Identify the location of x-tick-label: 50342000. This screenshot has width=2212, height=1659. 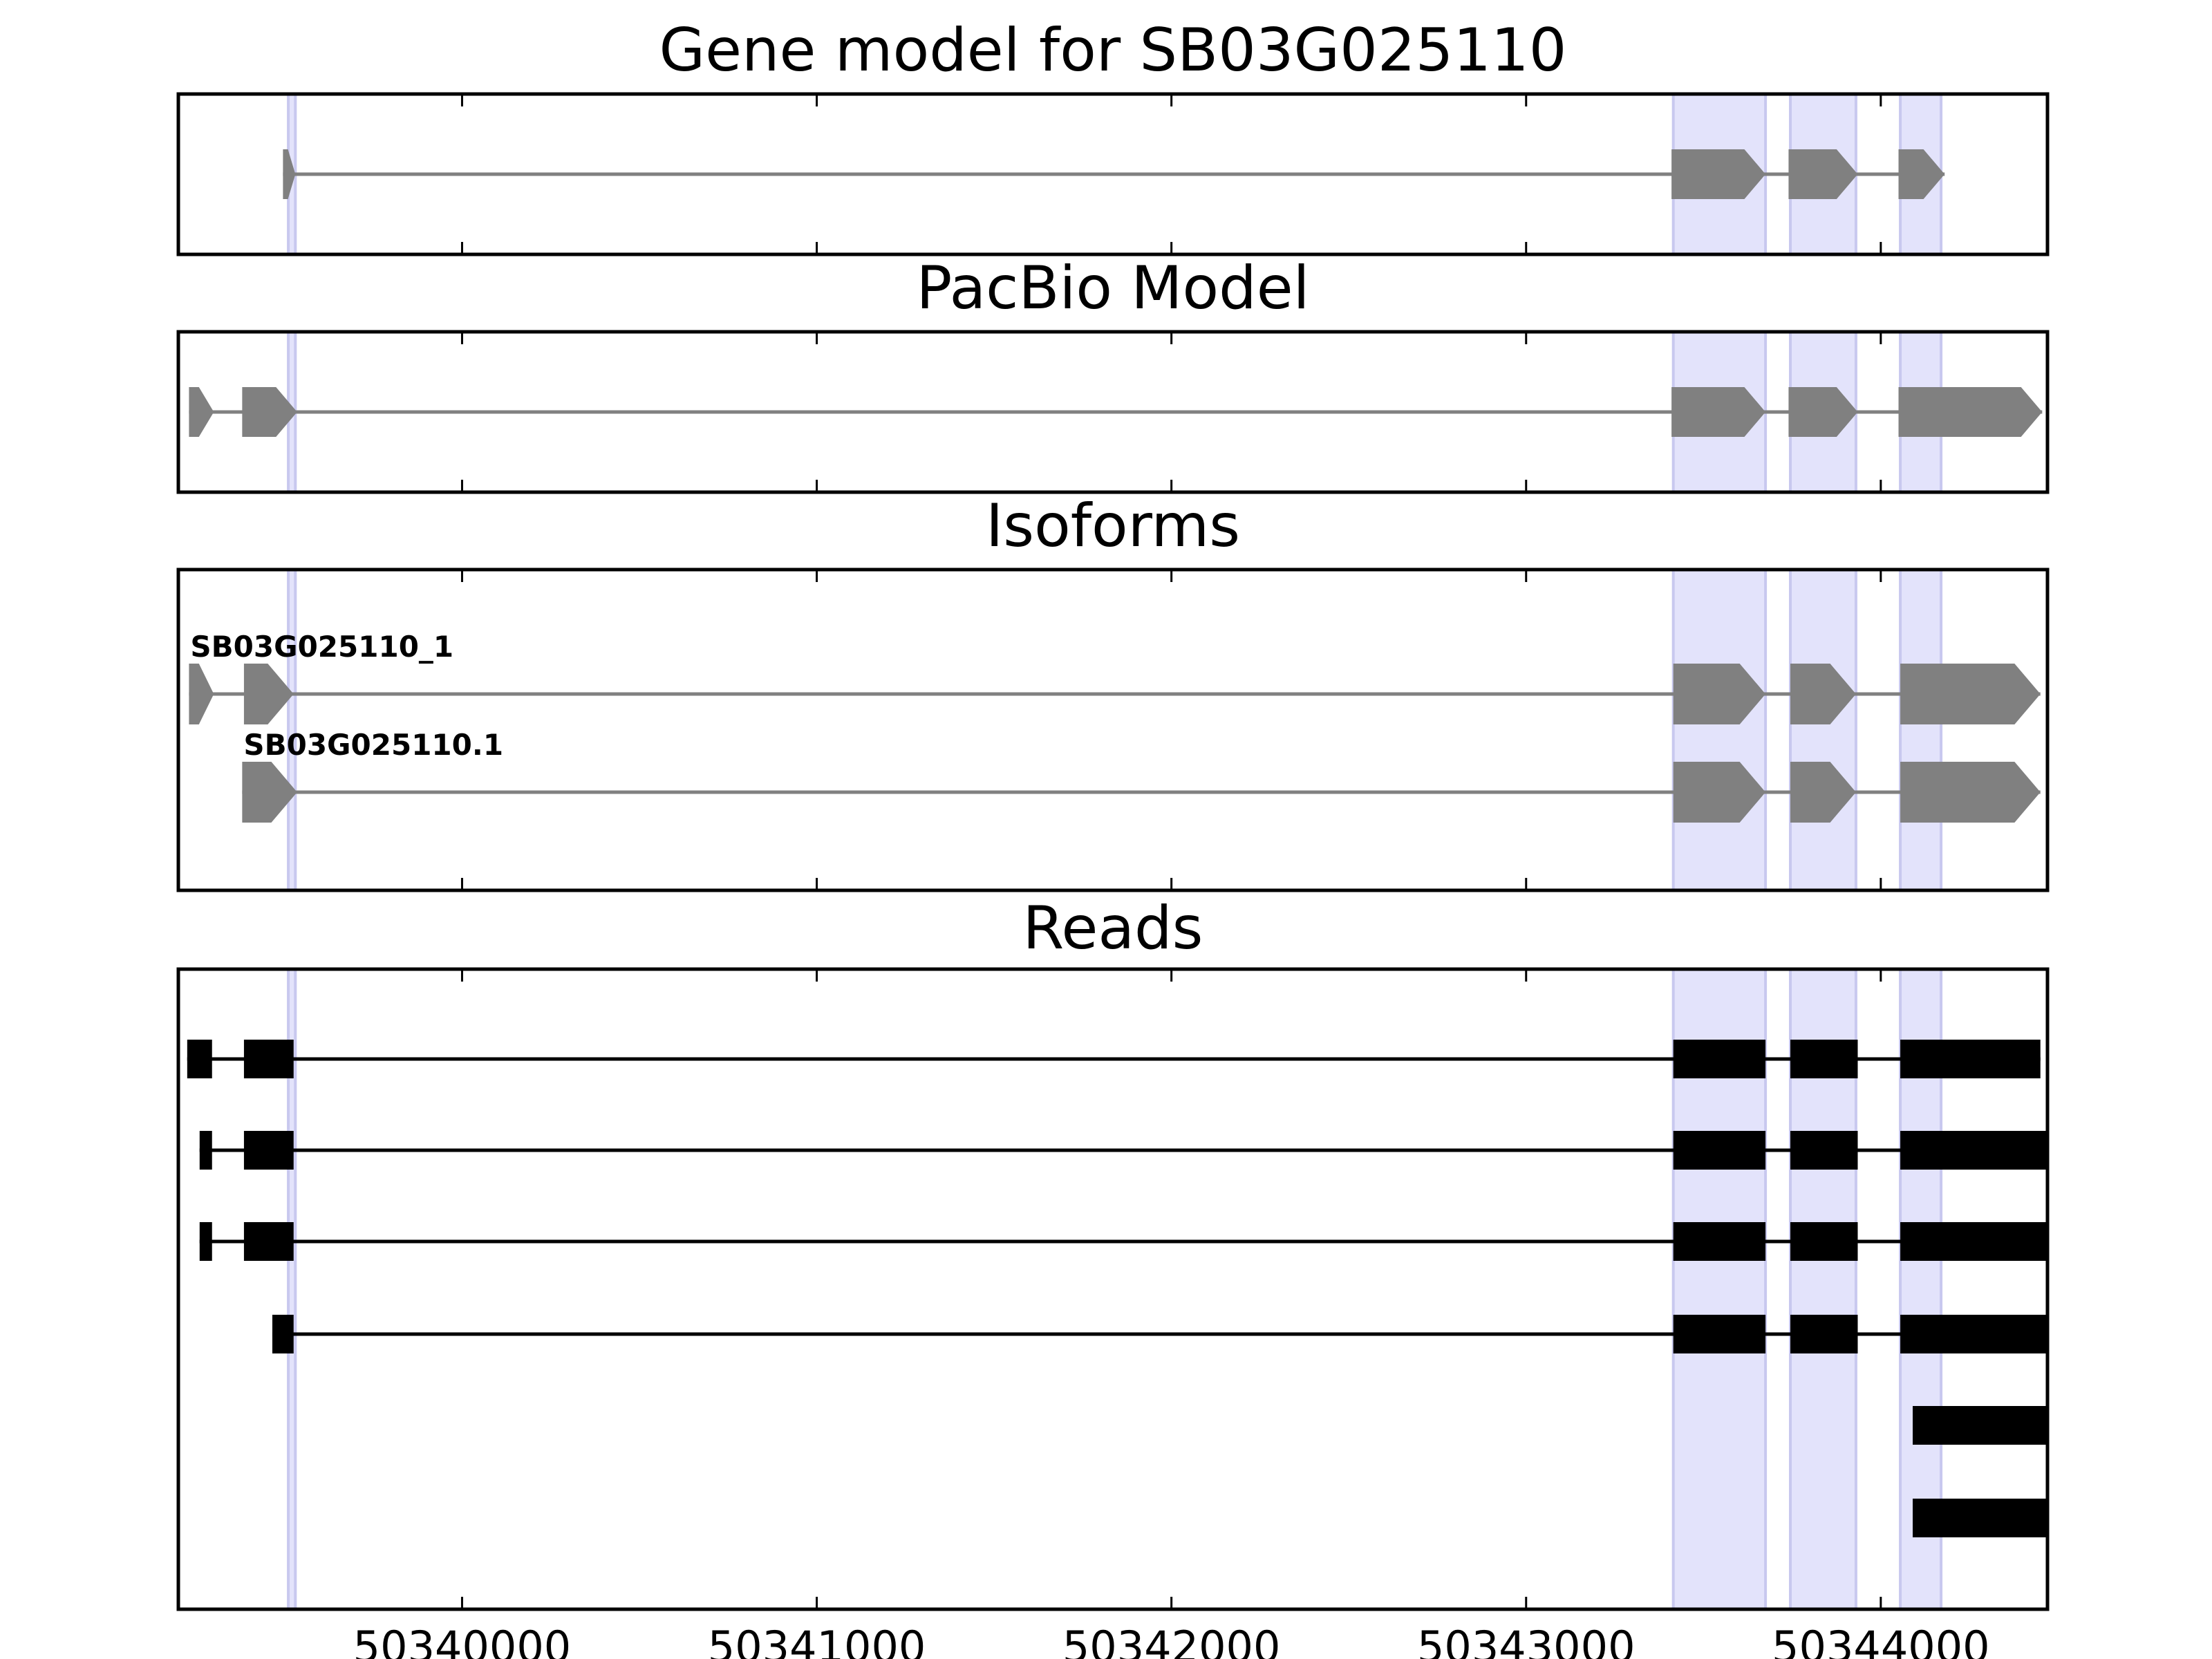
(1171, 1640).